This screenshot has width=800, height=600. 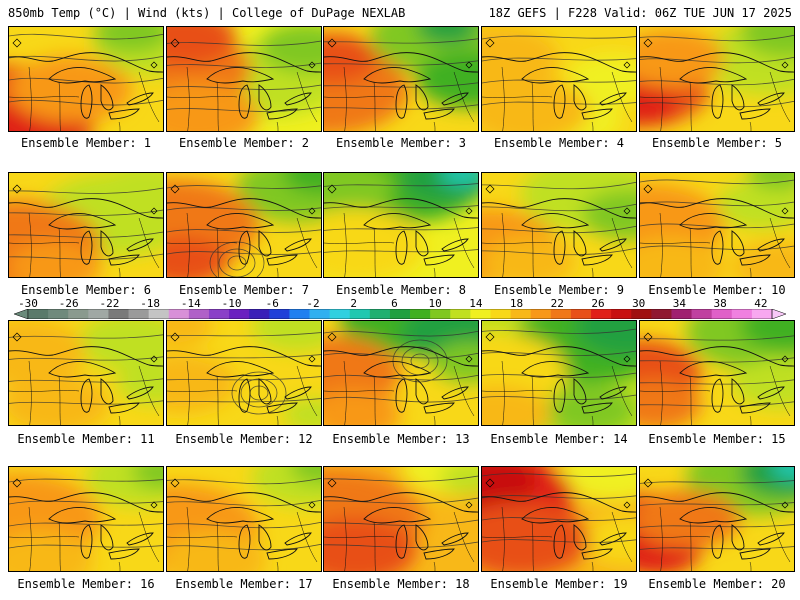 I want to click on colorbar-tick-label: 30, so click(x=639, y=303).